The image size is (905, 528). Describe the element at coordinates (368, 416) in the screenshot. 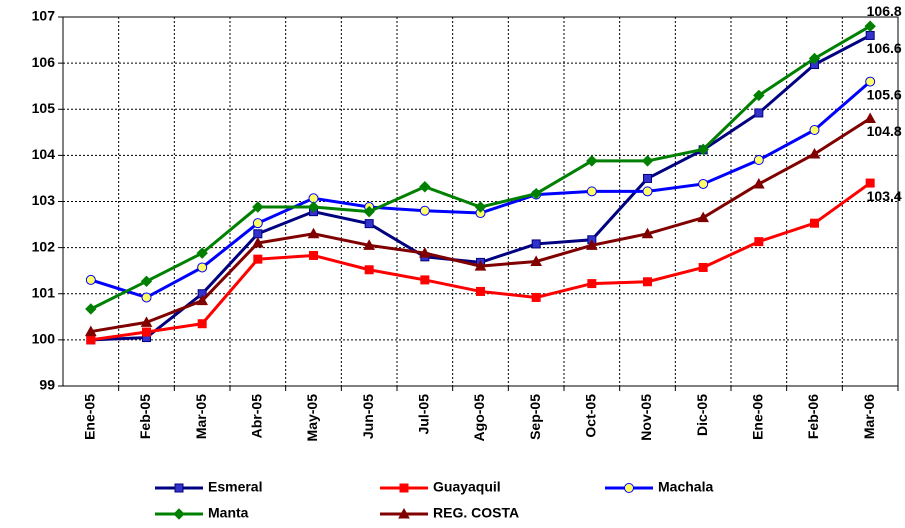

I see `x-tick-label: Jun-05` at that location.